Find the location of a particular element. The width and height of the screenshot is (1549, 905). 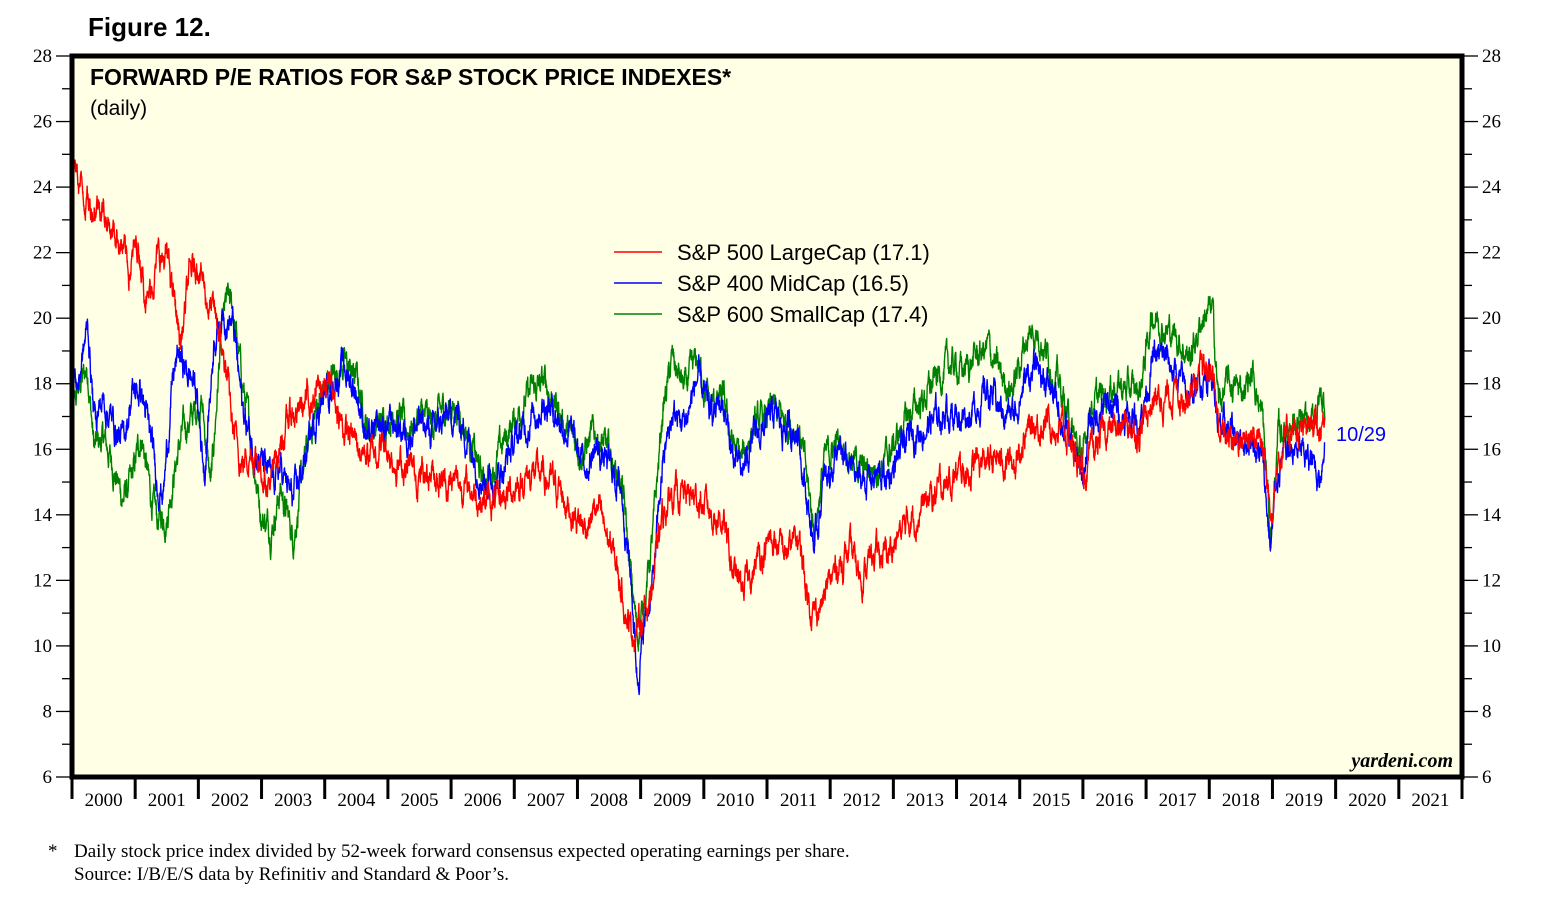

source-credit: yardeni.com is located at coordinates (1401, 761).